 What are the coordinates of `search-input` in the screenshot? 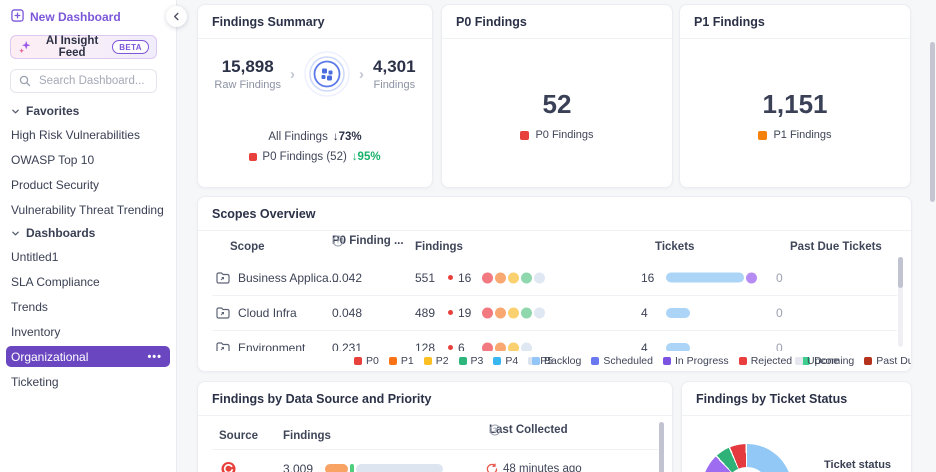 It's located at (92, 81).